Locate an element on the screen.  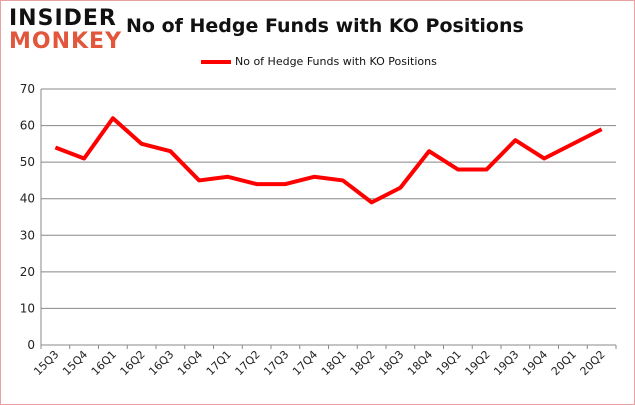
x-tick-label: 17Q2 is located at coordinates (248, 363).